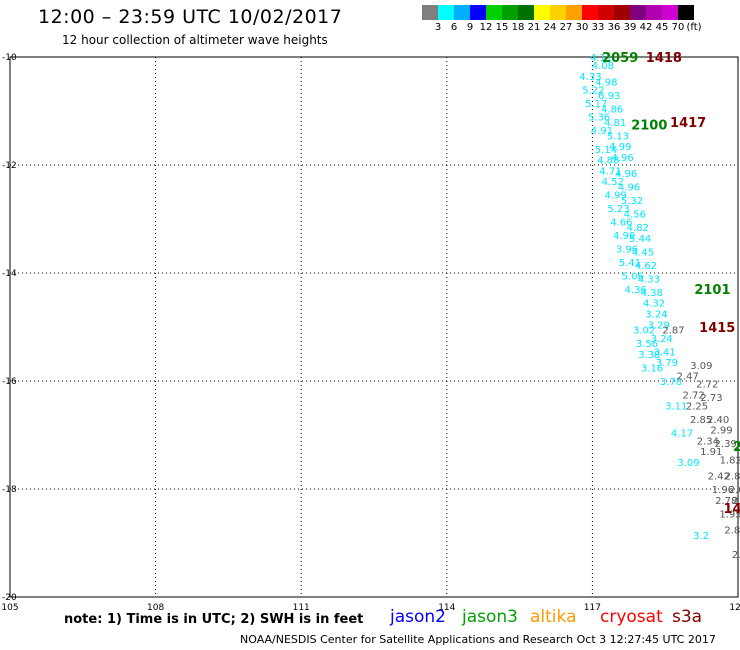  What do you see at coordinates (697, 406) in the screenshot?
I see `swh-value-label: 2.25` at bounding box center [697, 406].